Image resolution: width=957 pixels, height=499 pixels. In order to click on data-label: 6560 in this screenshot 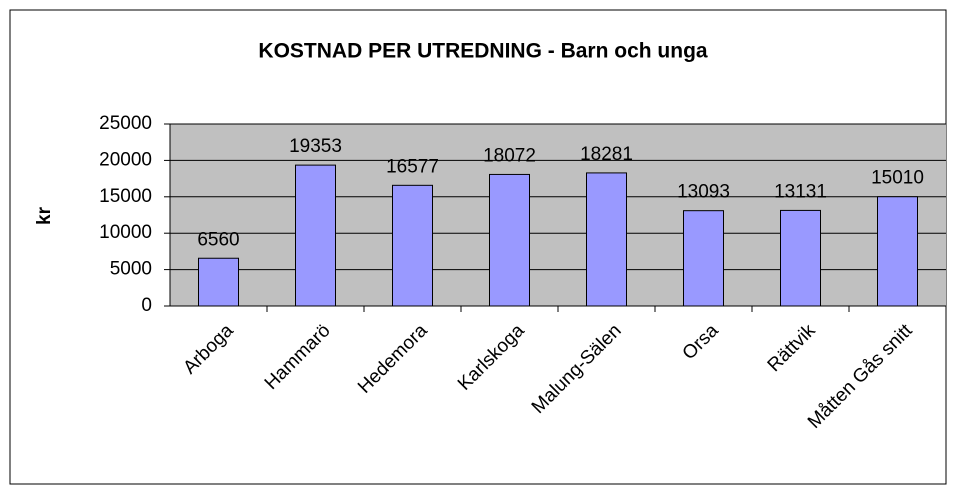, I will do `click(218, 239)`.